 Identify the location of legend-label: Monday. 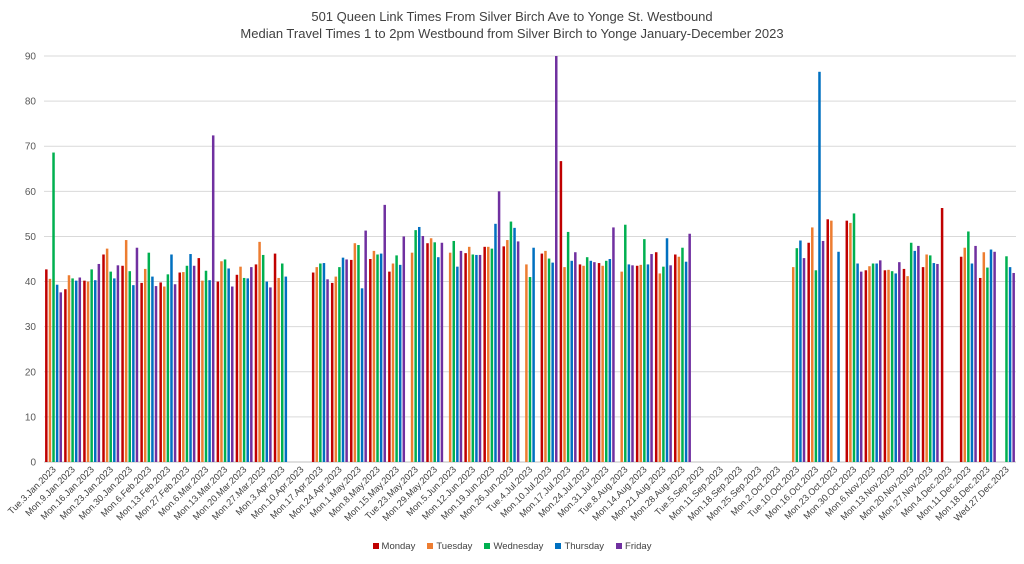
(398, 546).